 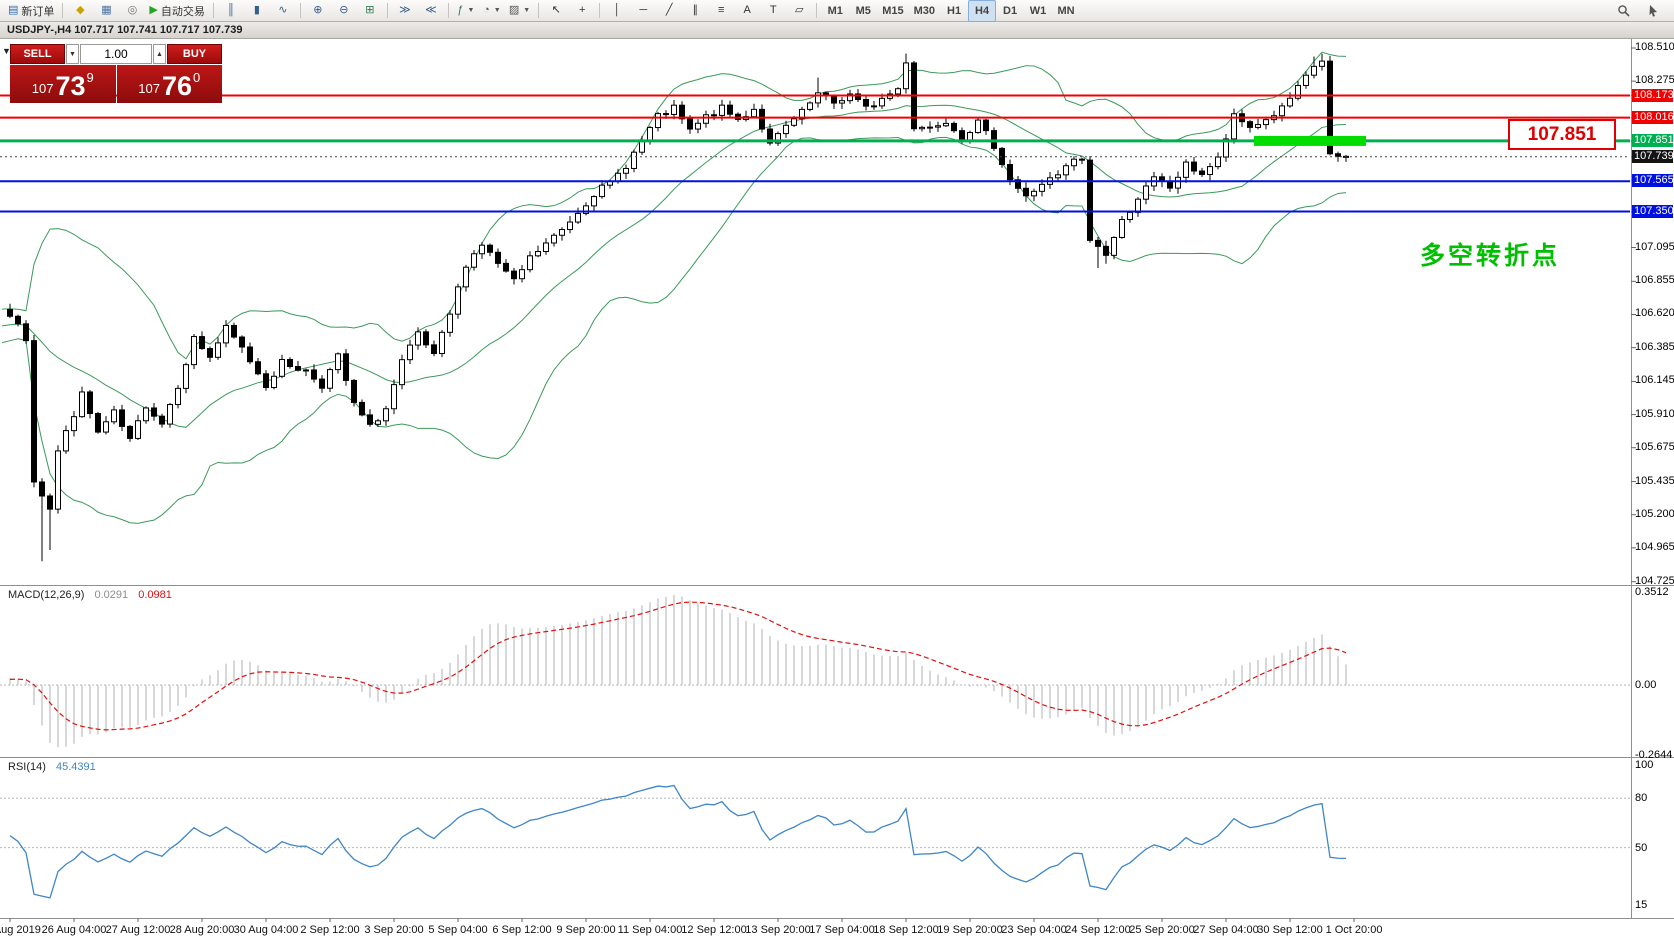 I want to click on new-order-button: ▤, so click(x=13, y=10).